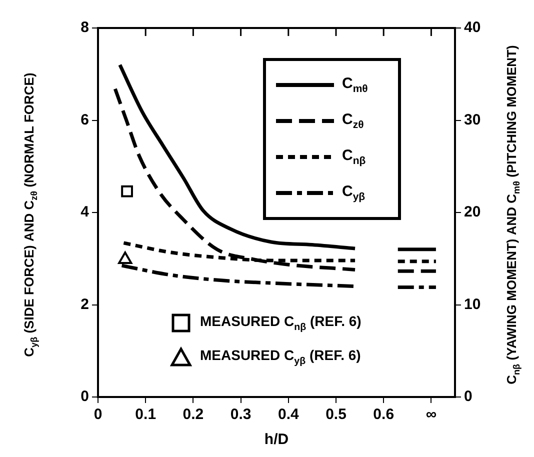 The image size is (534, 457). What do you see at coordinates (472, 212) in the screenshot?
I see `y2-tick-label: 20` at bounding box center [472, 212].